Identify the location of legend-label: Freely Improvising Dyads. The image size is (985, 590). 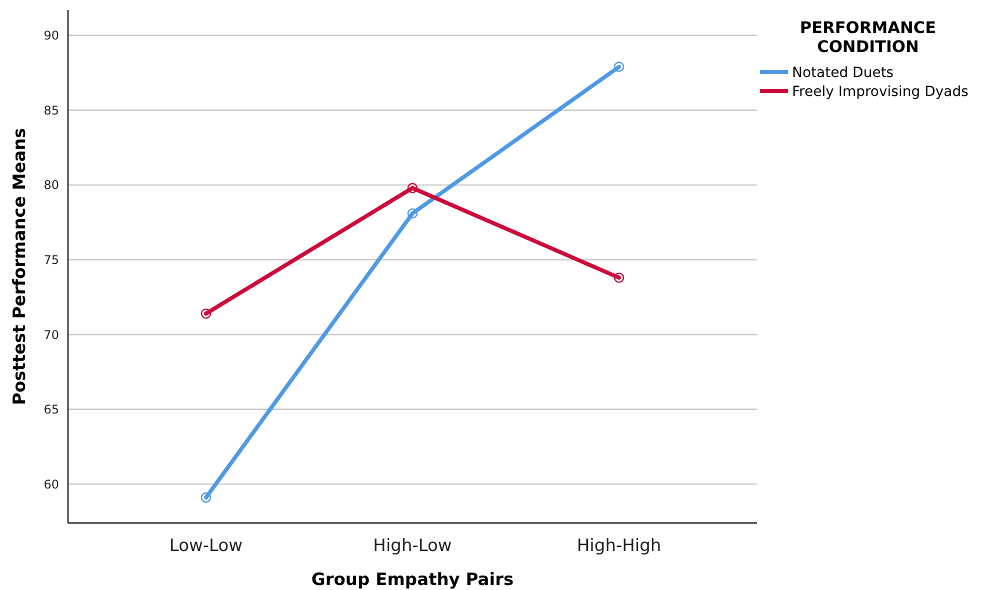
(880, 92).